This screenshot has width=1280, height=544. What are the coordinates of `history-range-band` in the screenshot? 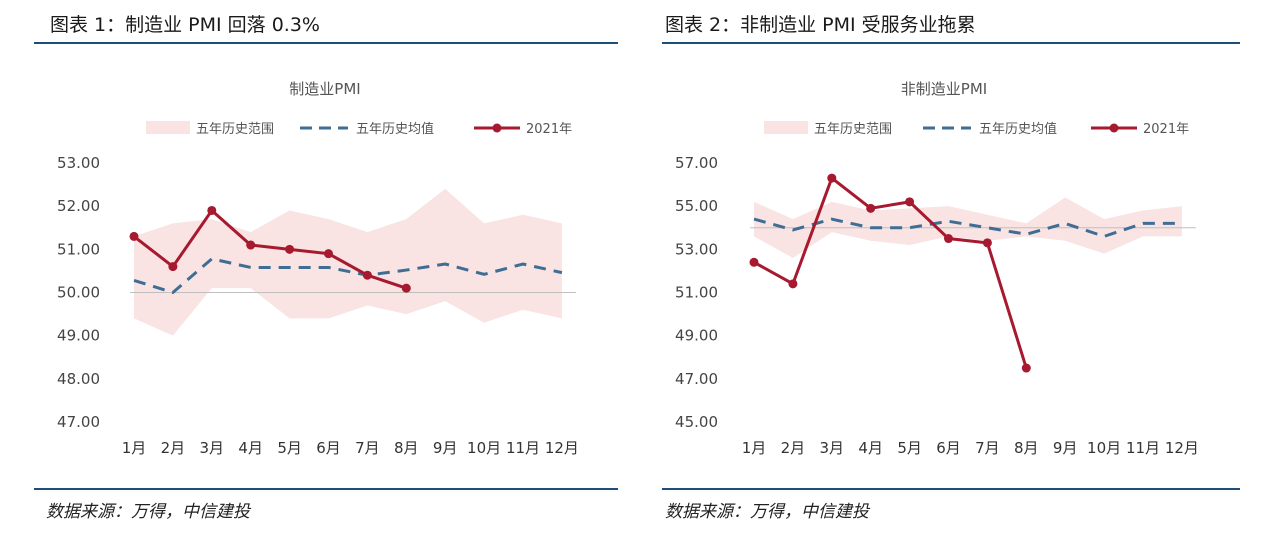 It's located at (348, 262).